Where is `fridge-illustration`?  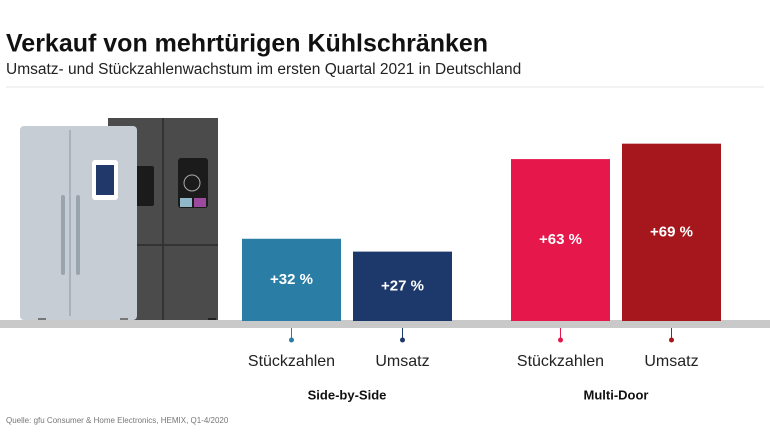
fridge-illustration is located at coordinates (119, 220).